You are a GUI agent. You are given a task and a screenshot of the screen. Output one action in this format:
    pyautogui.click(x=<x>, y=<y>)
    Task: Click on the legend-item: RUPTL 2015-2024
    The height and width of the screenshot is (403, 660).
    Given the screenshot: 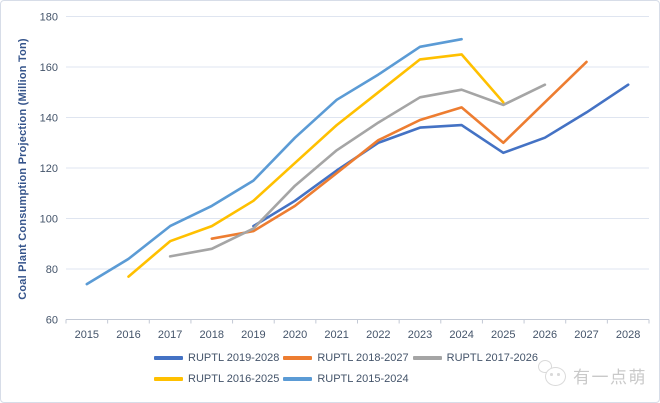 What is the action you would take?
    pyautogui.click(x=346, y=379)
    